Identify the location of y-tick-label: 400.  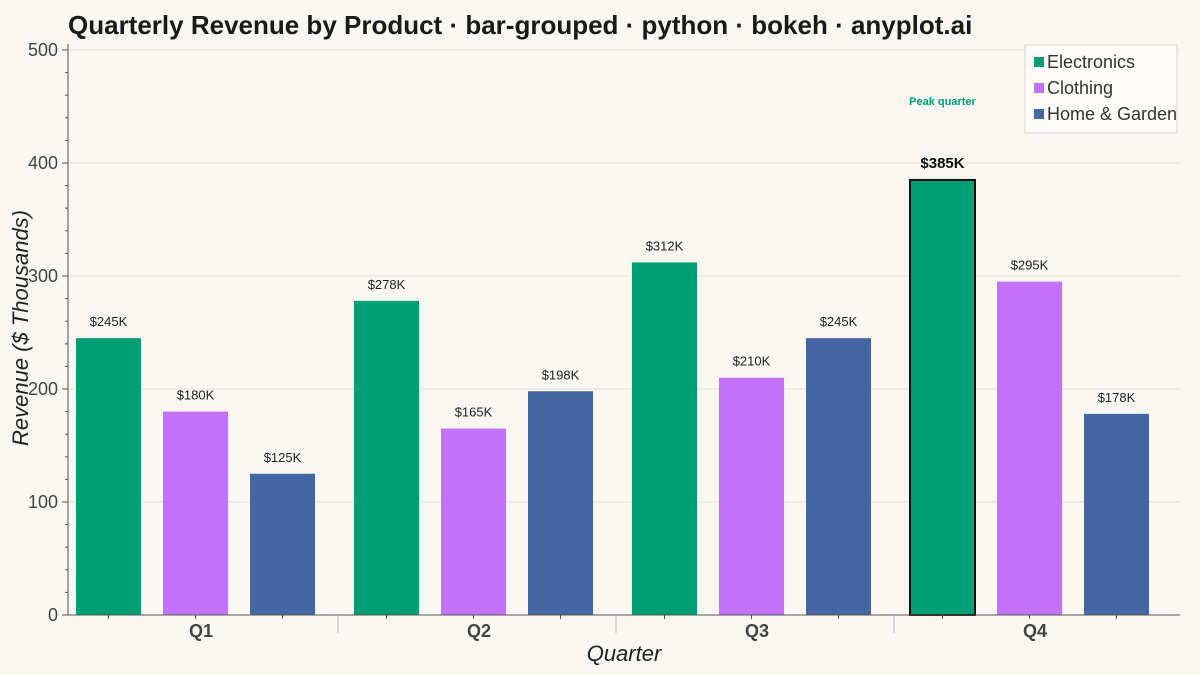
(43, 163).